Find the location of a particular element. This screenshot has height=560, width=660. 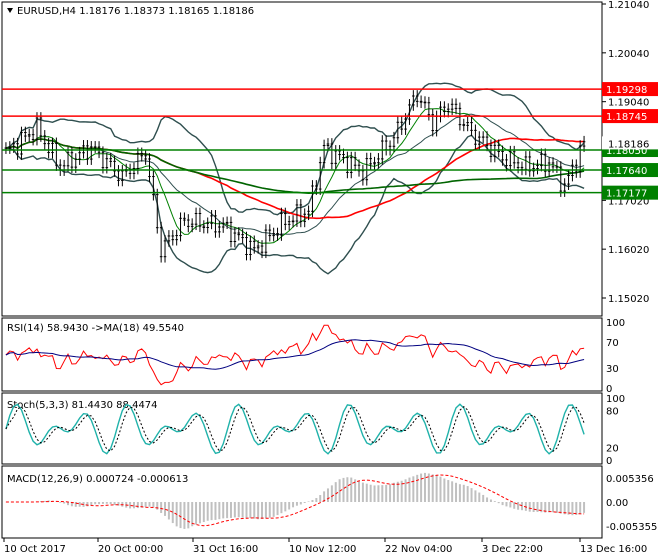

time-tick-label: 31 Oct 16:00 is located at coordinates (225, 549).